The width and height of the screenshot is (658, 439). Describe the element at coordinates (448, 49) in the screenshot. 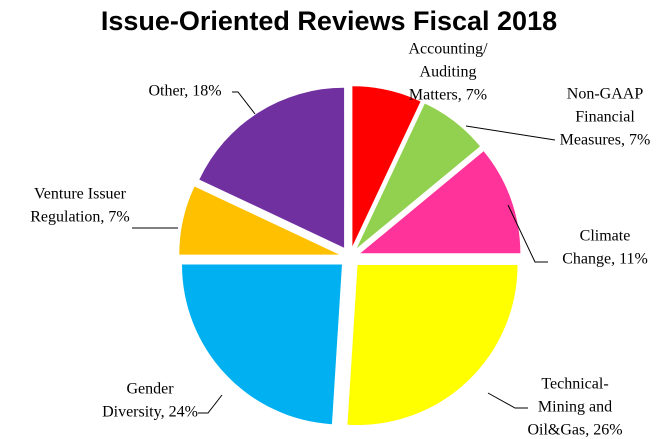

I see `slice-label: Accounting/` at that location.